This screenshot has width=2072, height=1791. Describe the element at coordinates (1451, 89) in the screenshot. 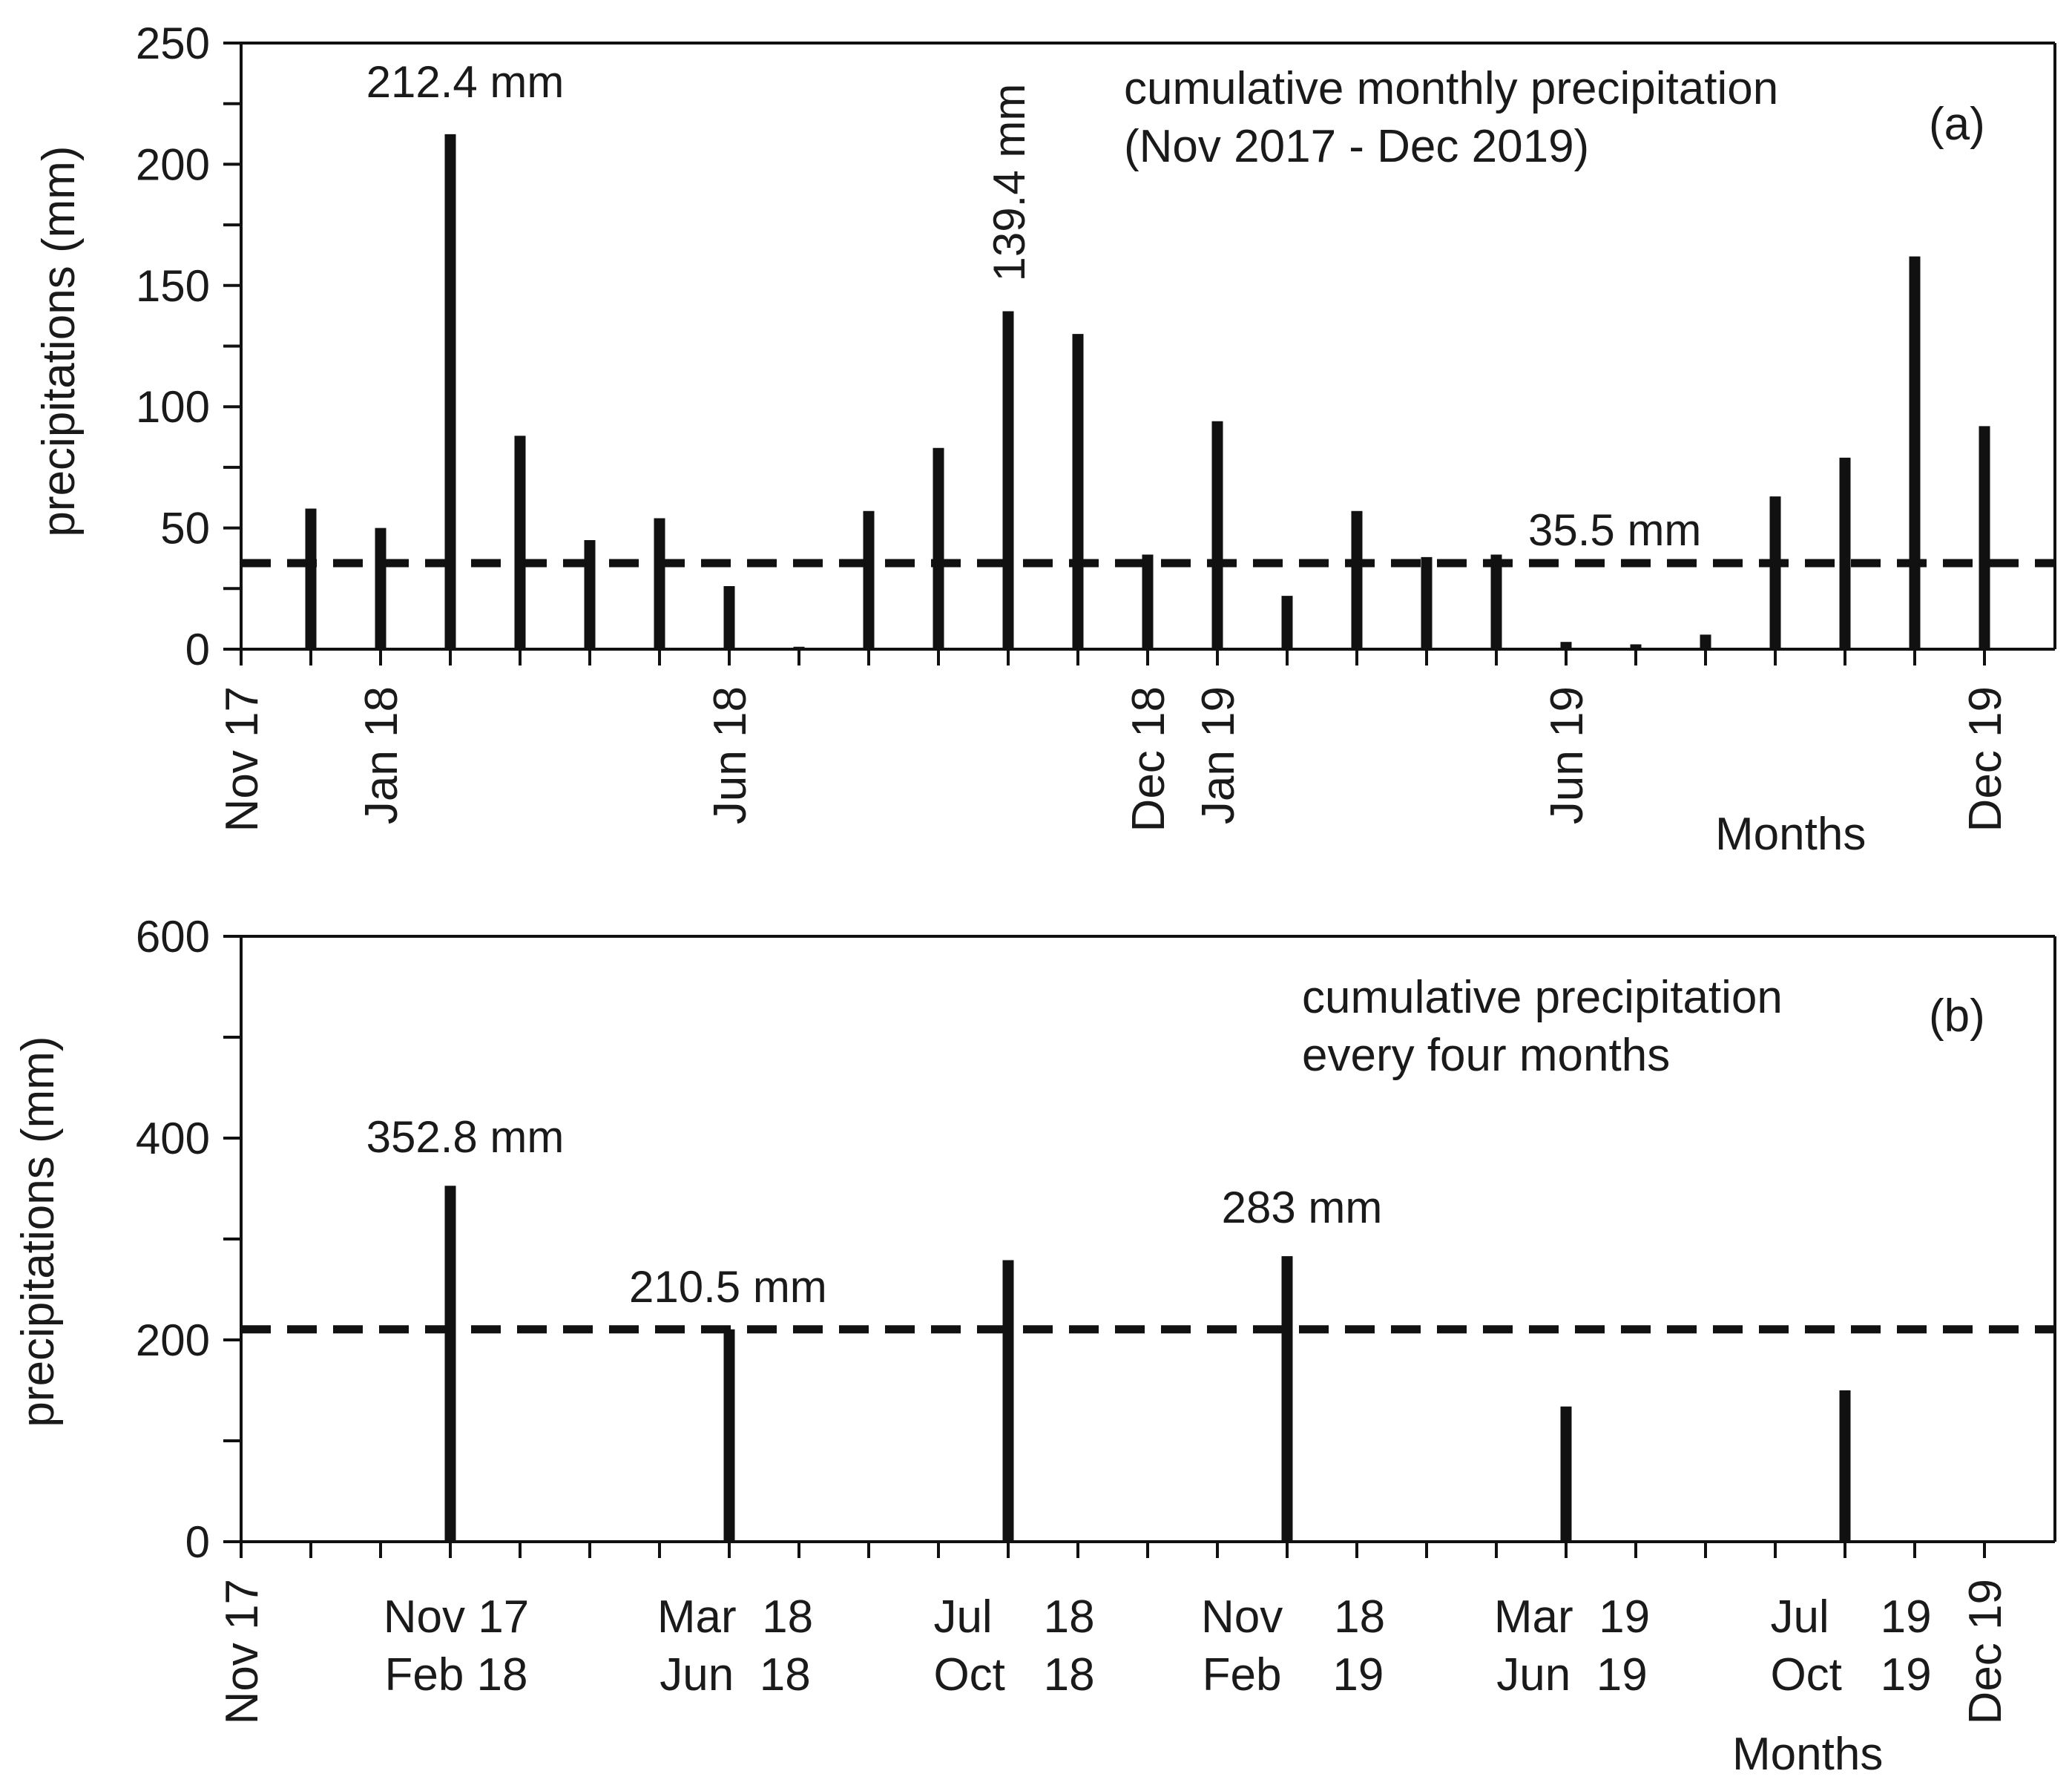

I see `panel-a-title: cumulative monthly precipitation` at that location.